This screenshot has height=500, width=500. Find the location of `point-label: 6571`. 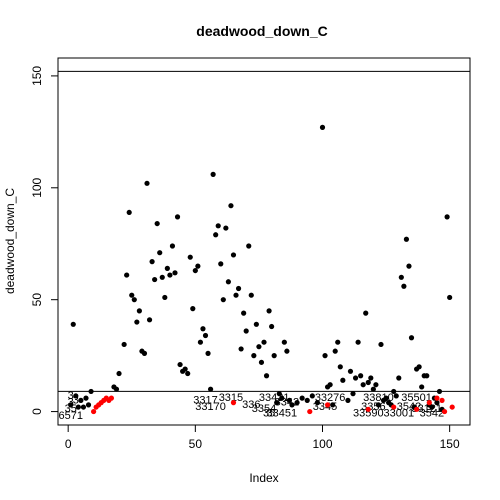

point-label: 6571 is located at coordinates (70, 416).